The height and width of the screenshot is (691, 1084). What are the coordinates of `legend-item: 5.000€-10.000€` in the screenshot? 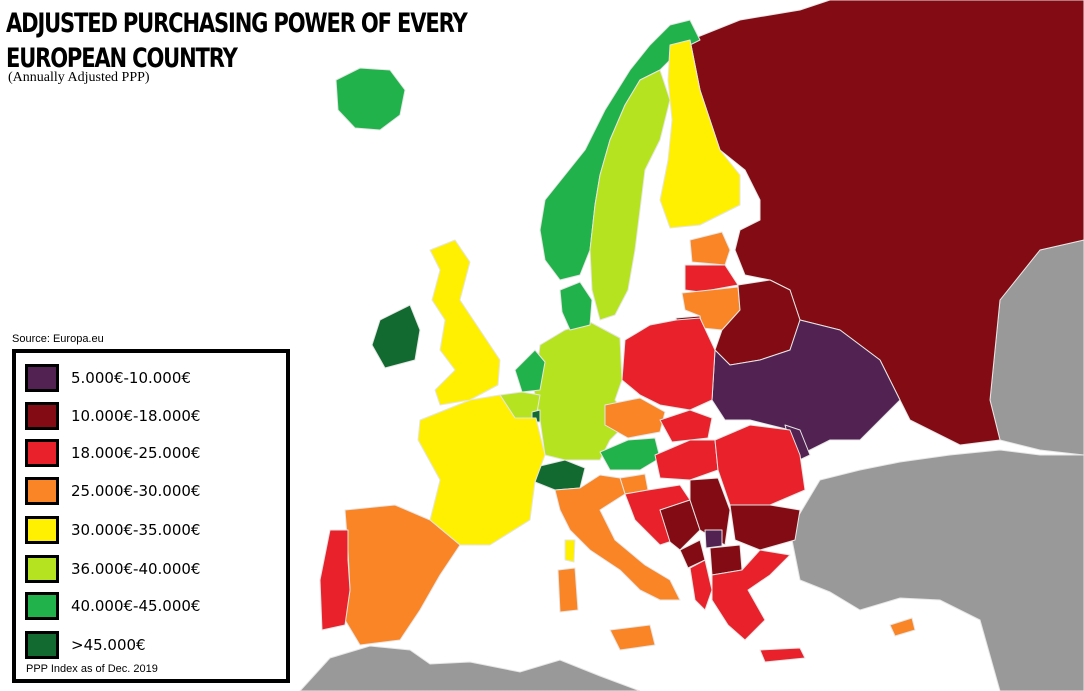 It's located at (108, 378).